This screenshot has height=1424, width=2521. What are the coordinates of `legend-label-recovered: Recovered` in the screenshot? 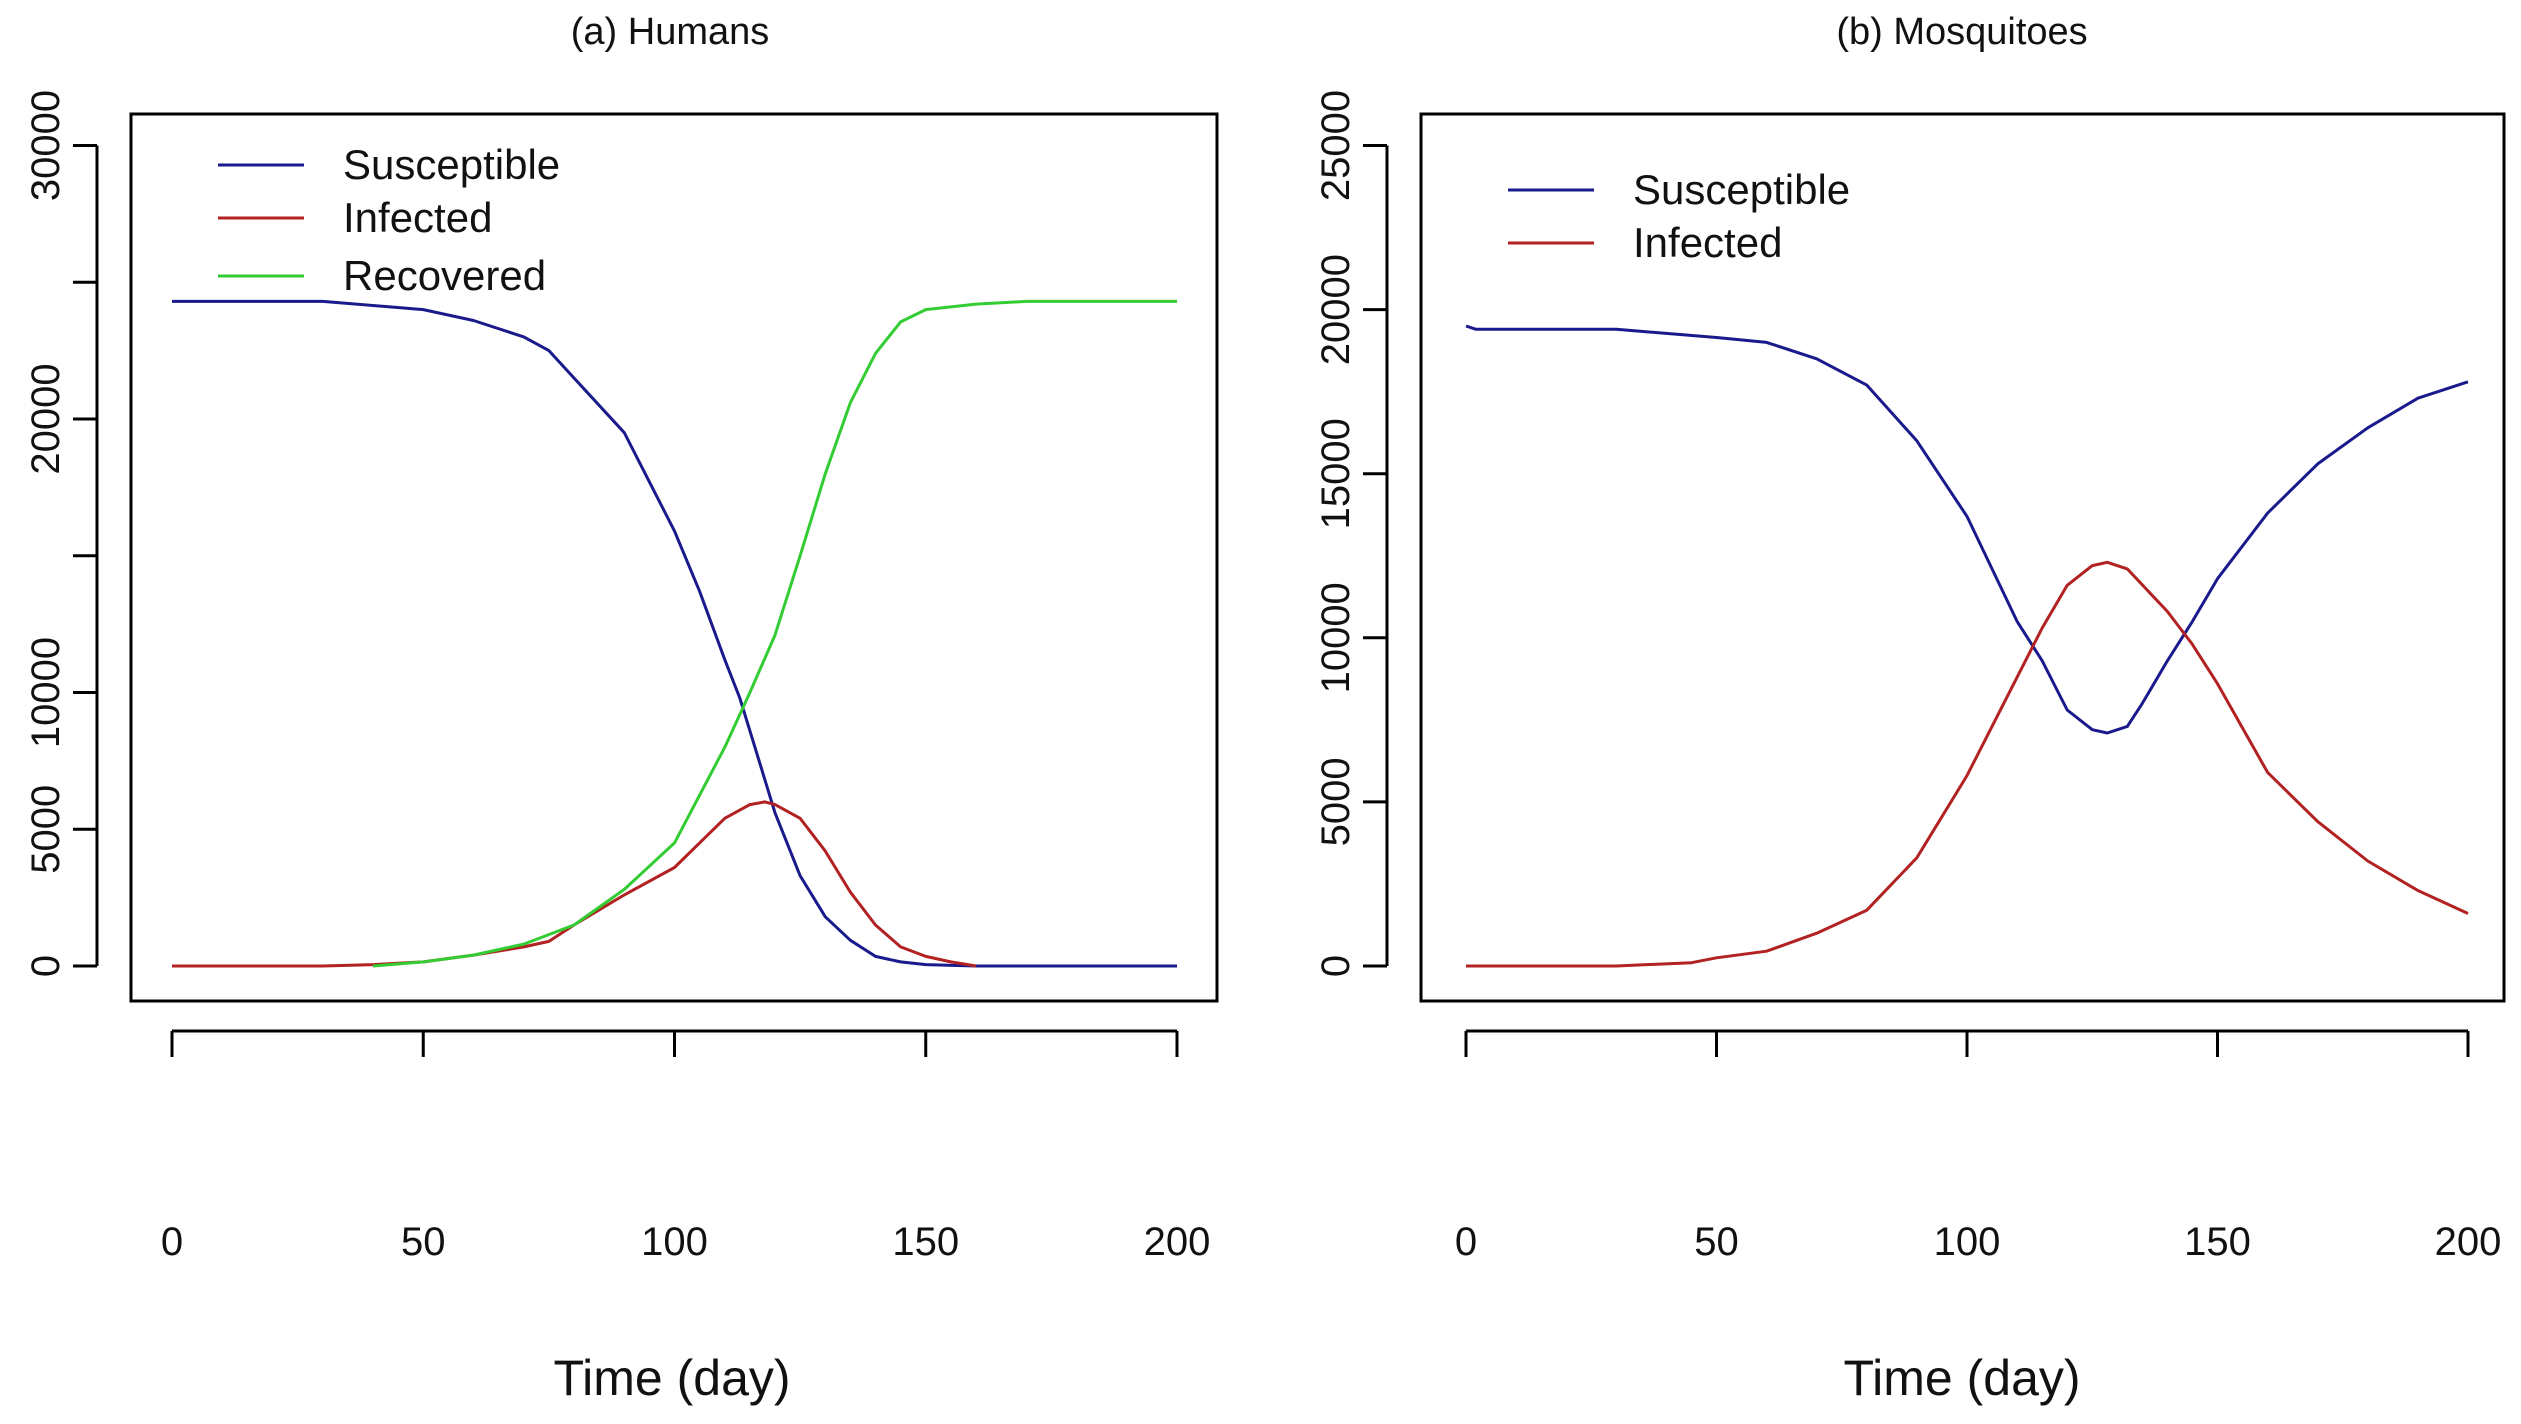 It's located at (444, 275).